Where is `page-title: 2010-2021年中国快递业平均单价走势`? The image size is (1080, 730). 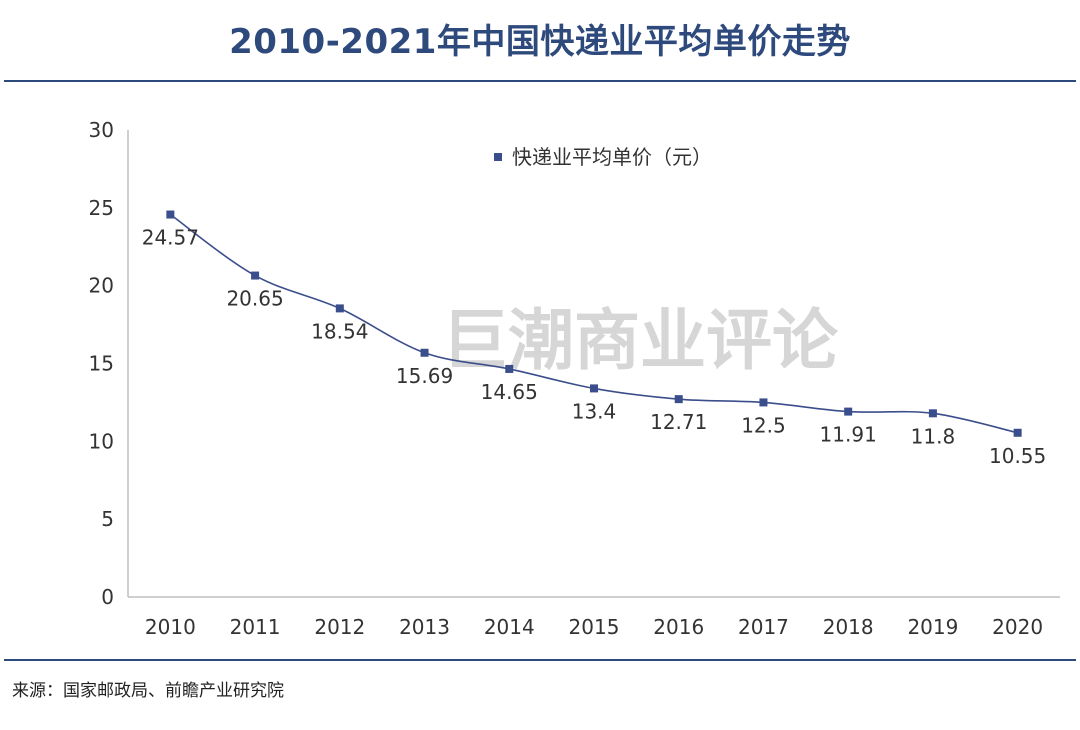 page-title: 2010-2021年中国快递业平均单价走势 is located at coordinates (540, 42).